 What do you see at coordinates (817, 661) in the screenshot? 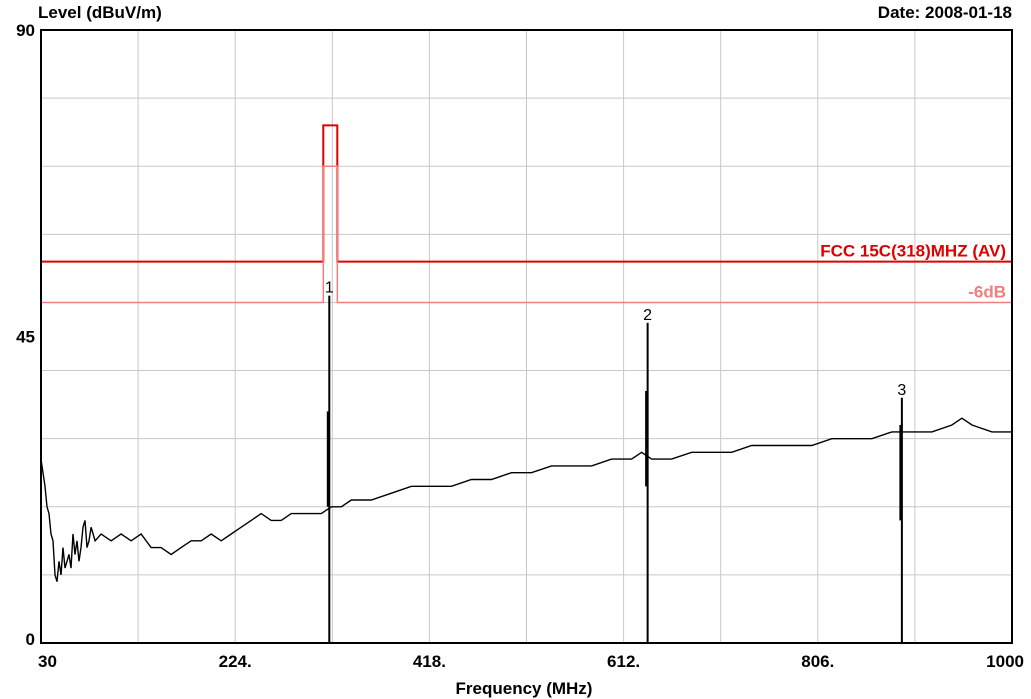
I see `x-tick-label: 806.` at bounding box center [817, 661].